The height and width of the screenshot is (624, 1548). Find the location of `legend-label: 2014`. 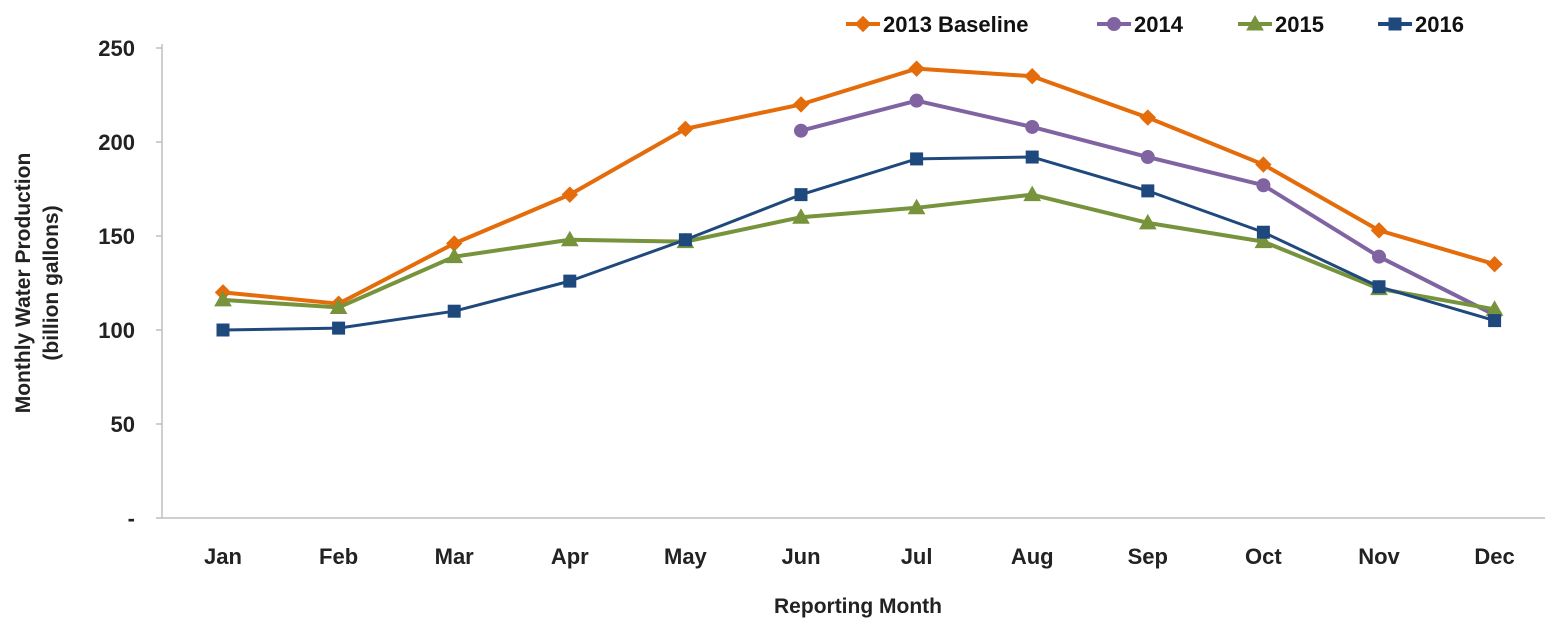

legend-label: 2014 is located at coordinates (1159, 24).